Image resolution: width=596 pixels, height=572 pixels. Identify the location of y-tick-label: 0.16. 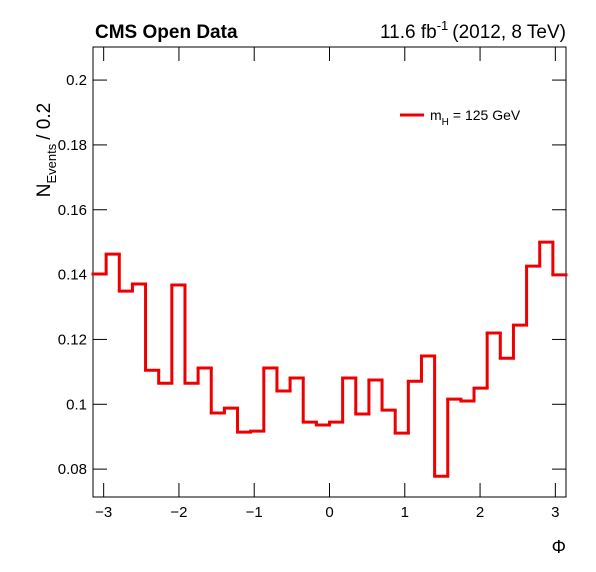
(72, 210).